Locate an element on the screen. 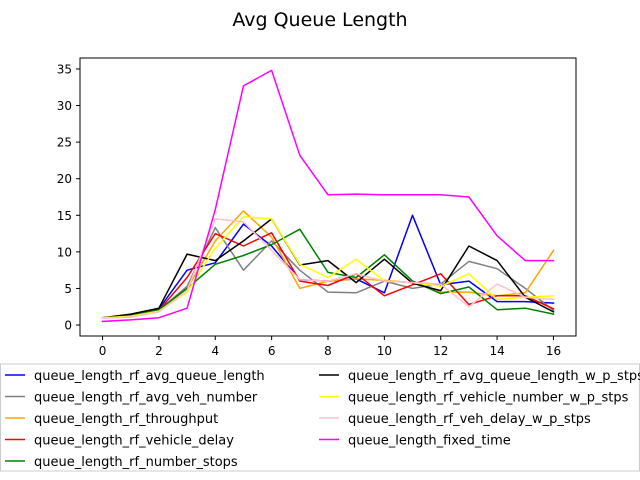  y-tick-label: 25 is located at coordinates (64, 143).